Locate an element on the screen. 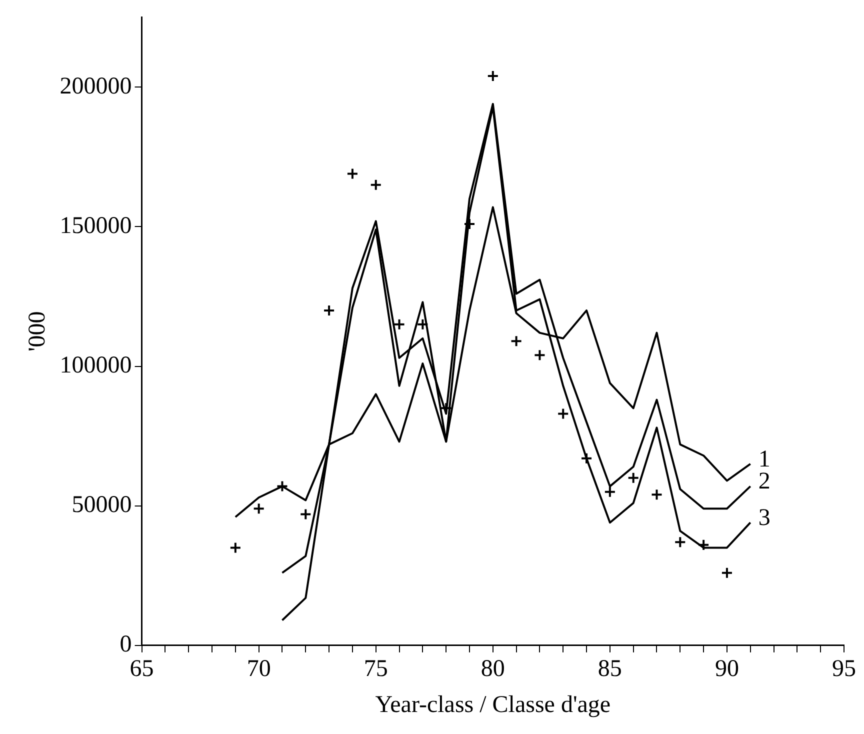 This screenshot has height=734, width=864. x-tick-label: 80 is located at coordinates (492, 669).